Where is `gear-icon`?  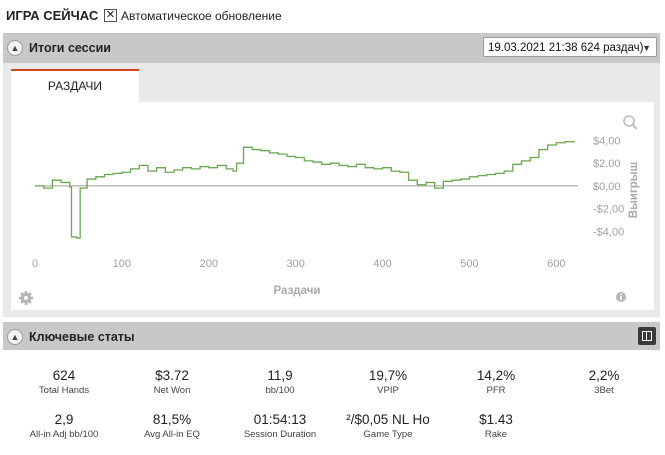
gear-icon is located at coordinates (26, 298).